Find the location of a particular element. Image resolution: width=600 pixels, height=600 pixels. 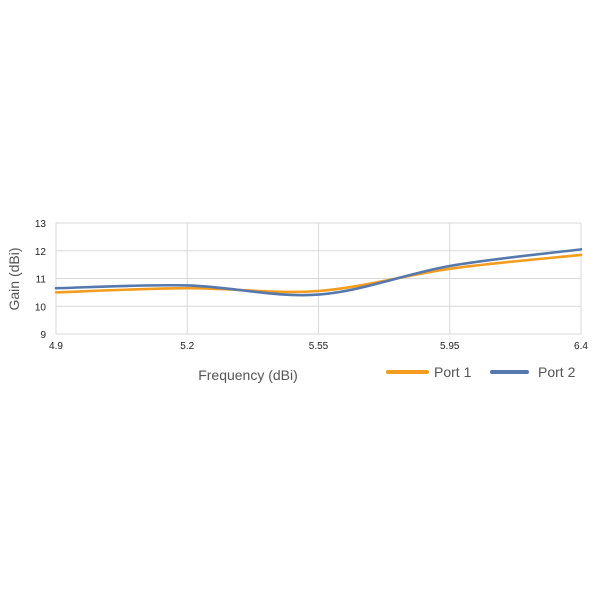

y-axis-title: Gain (dBi) is located at coordinates (14, 278).